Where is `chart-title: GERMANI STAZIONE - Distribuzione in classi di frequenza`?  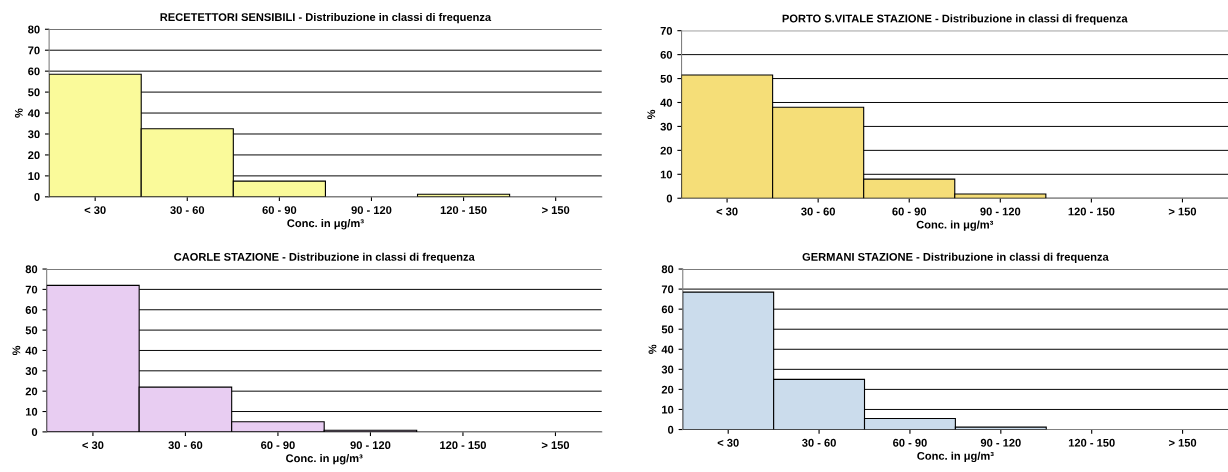
chart-title: GERMANI STAZIONE - Distribuzione in classi di frequenza is located at coordinates (955, 258).